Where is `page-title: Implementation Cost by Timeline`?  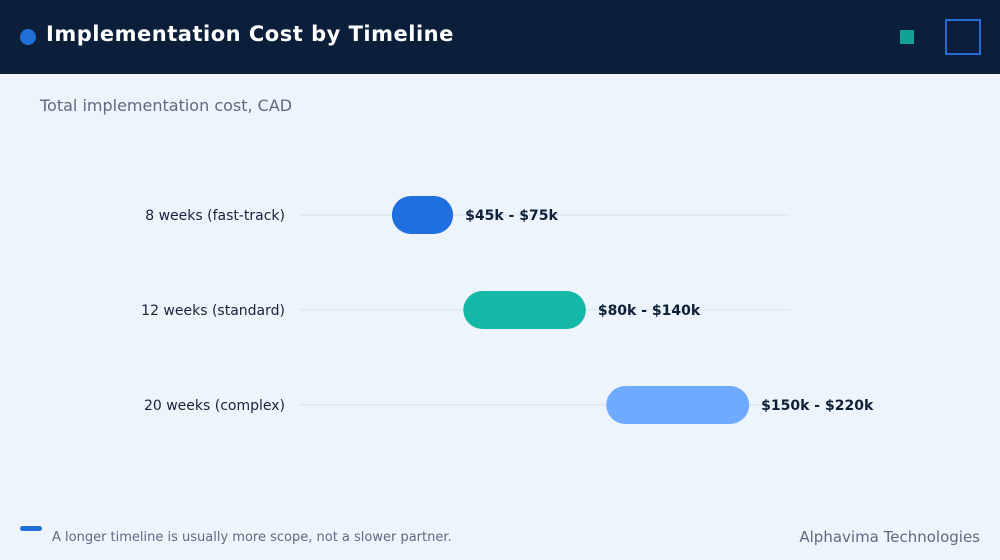
page-title: Implementation Cost by Timeline is located at coordinates (250, 34).